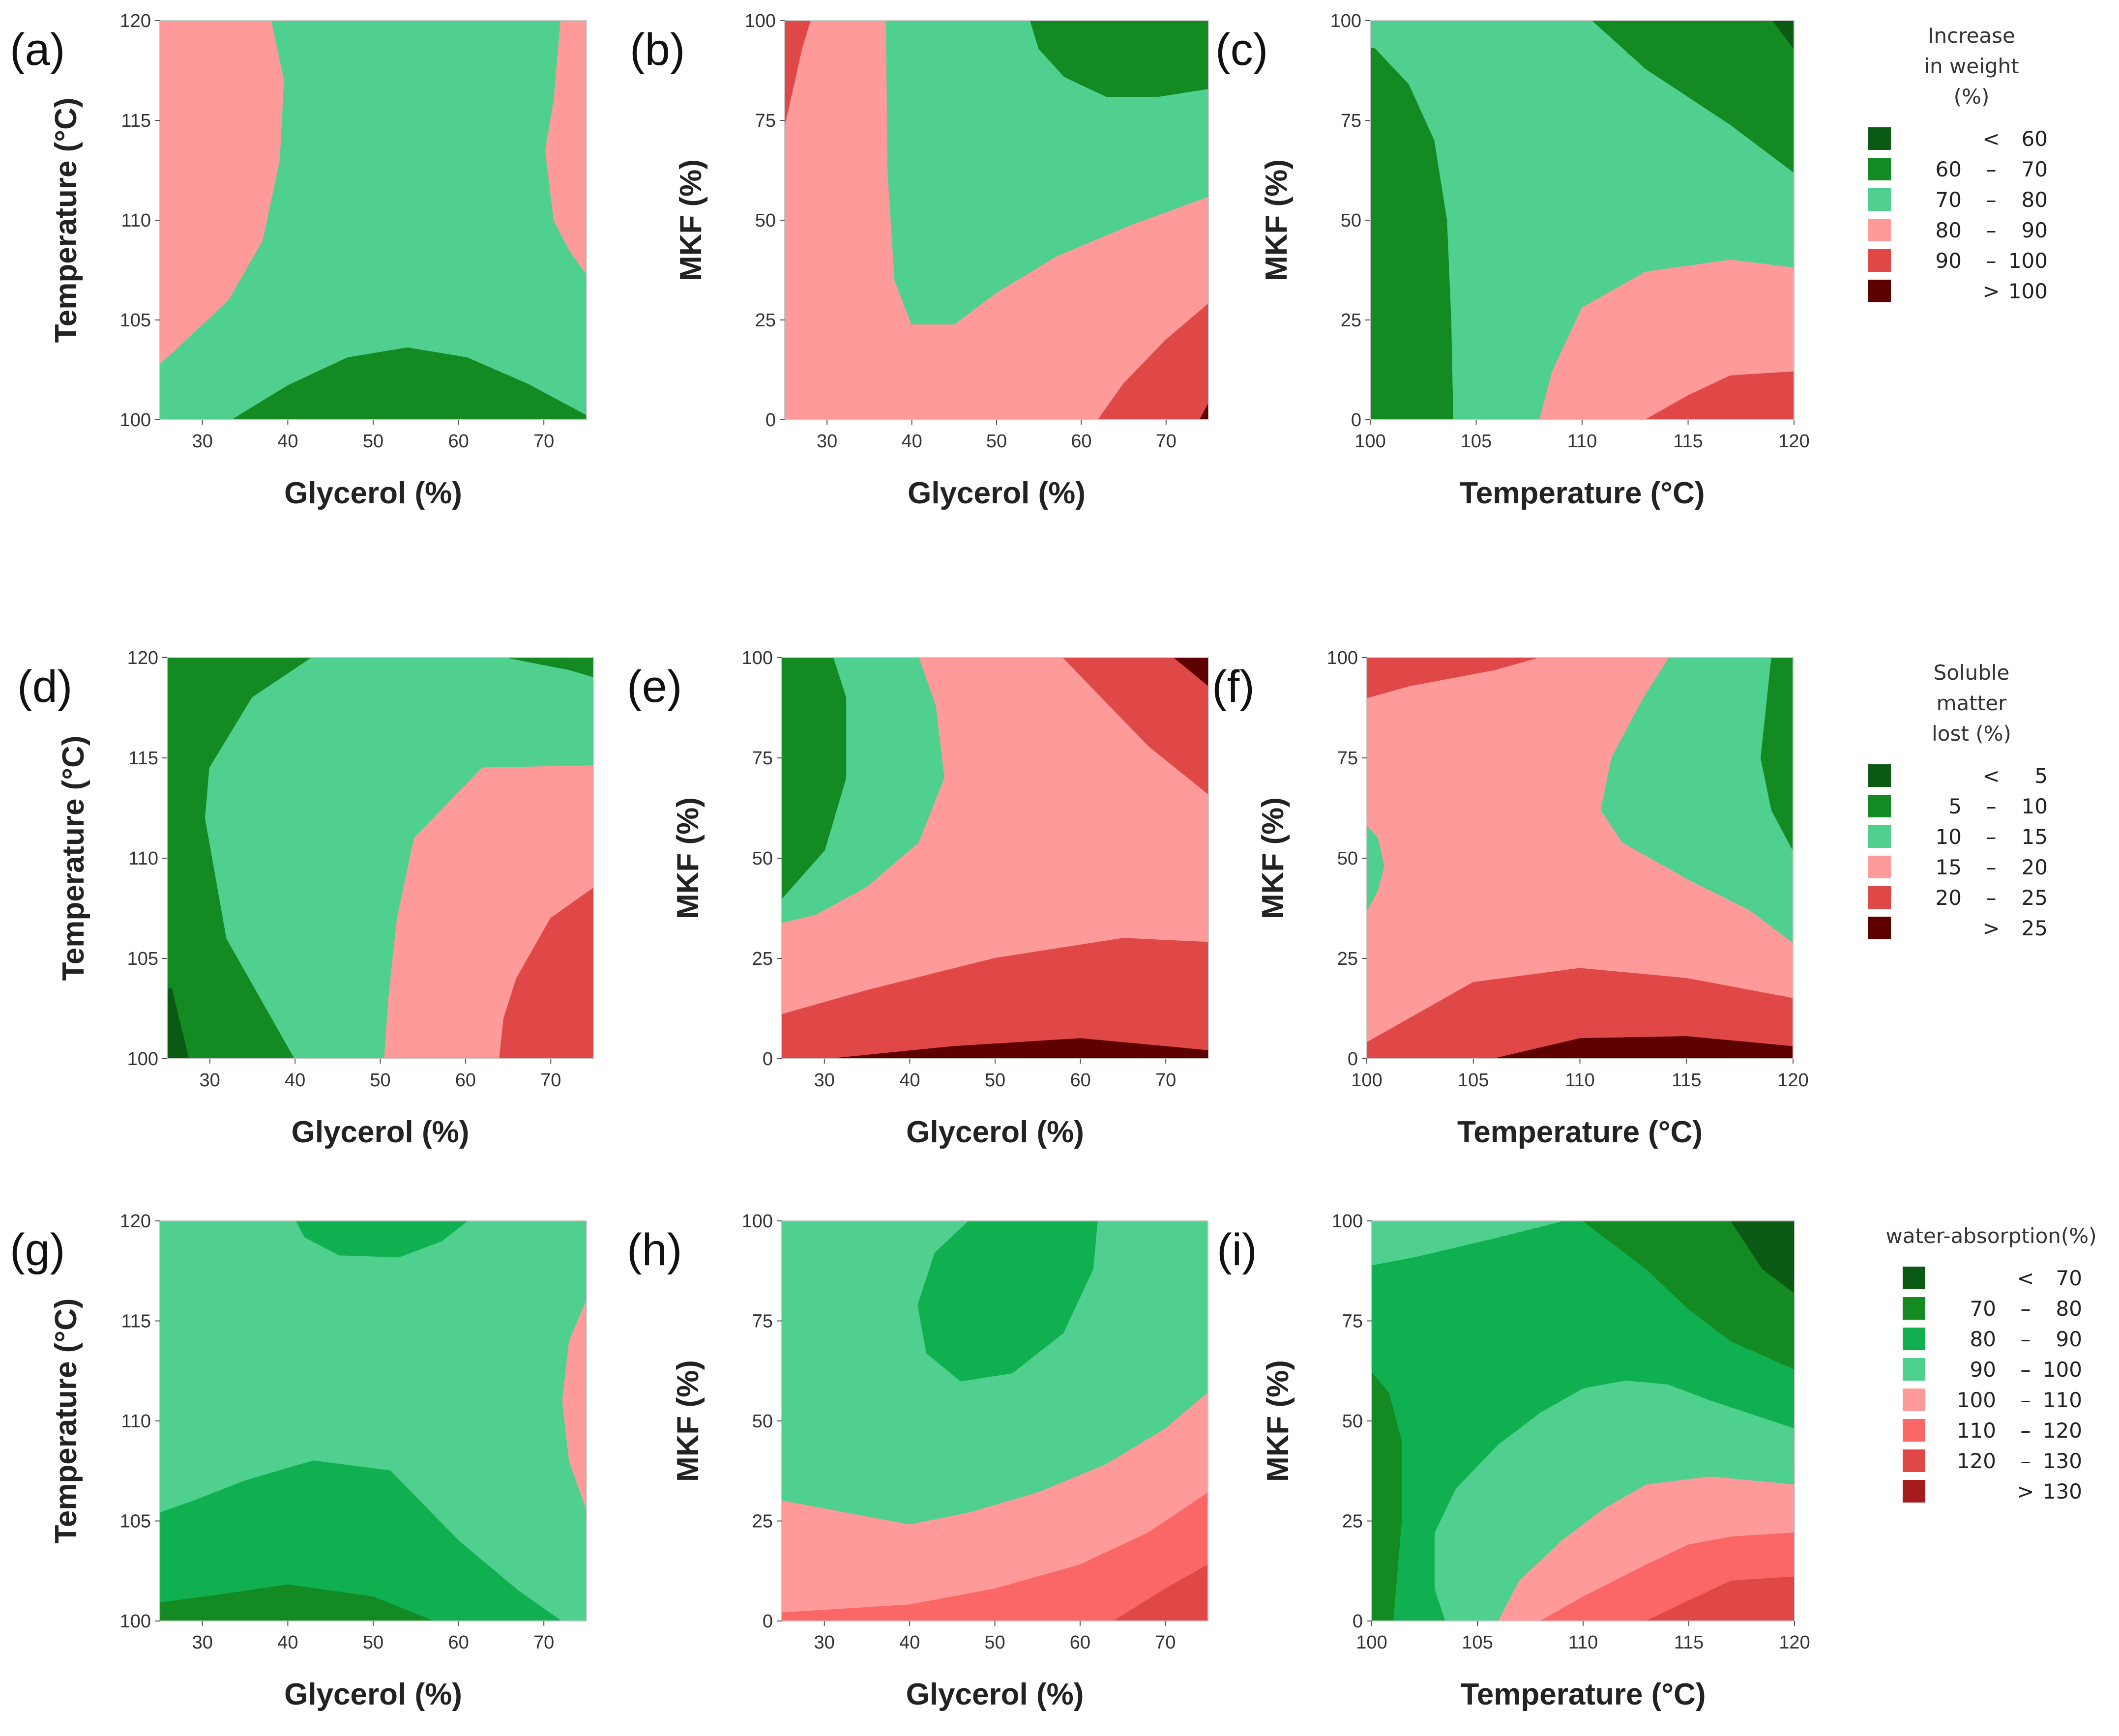 The width and height of the screenshot is (2119, 1736). I want to click on y-tick-label: 75, so click(762, 758).